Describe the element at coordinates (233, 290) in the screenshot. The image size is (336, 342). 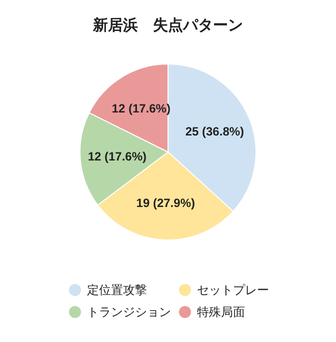
I see `legend-label: セットプレー` at that location.